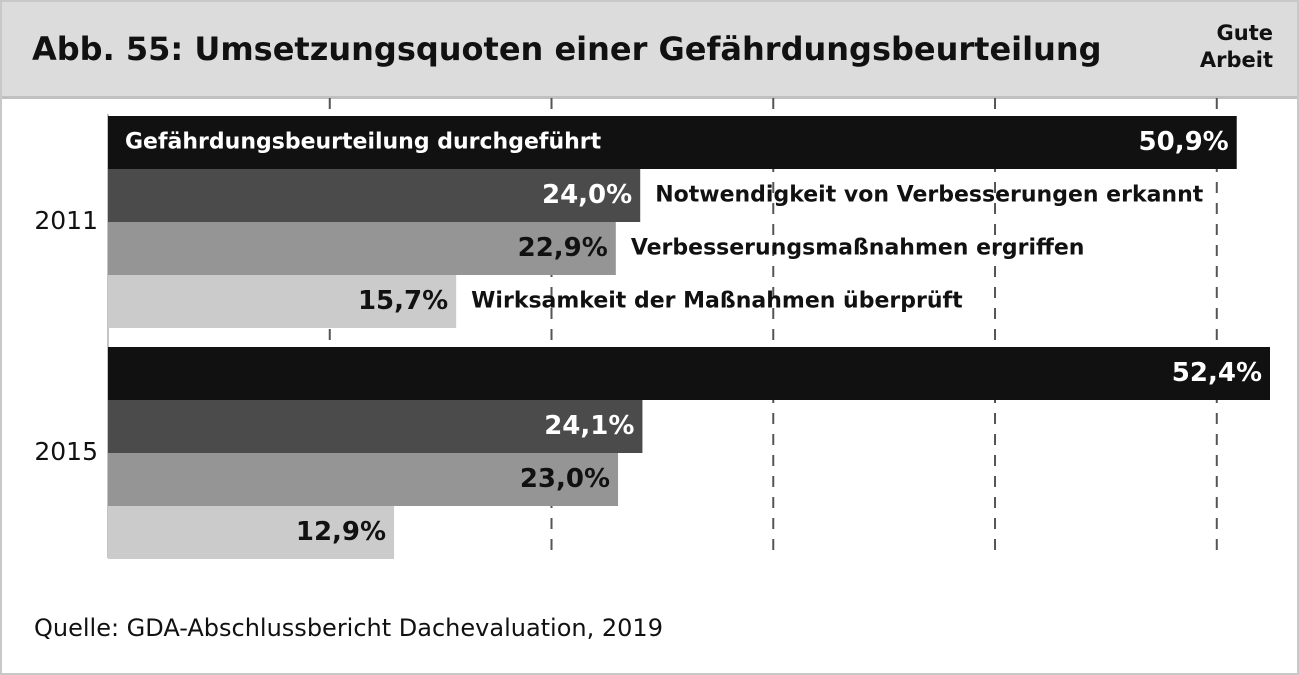  I want to click on bar-3-2011, so click(362, 248).